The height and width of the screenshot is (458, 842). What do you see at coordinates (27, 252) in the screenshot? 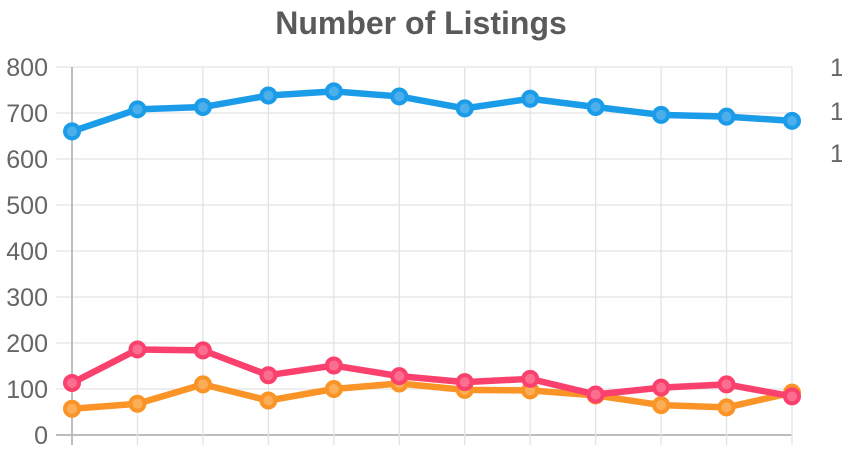
I see `y-axis-tick-label: 400` at bounding box center [27, 252].